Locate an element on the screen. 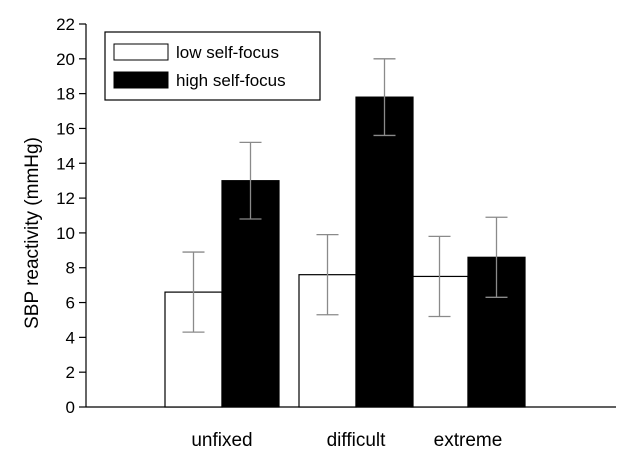 This screenshot has height=450, width=627. y-tick-label-6: 6 is located at coordinates (70, 303).